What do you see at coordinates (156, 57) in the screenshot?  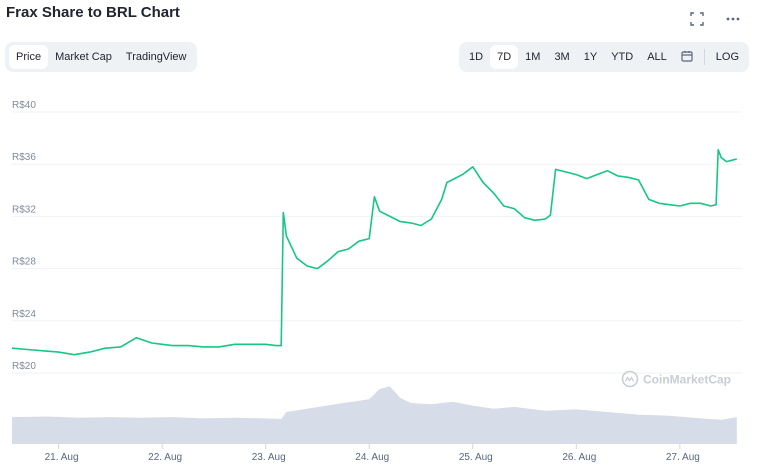 I see `tab-tradingview: TradingView` at bounding box center [156, 57].